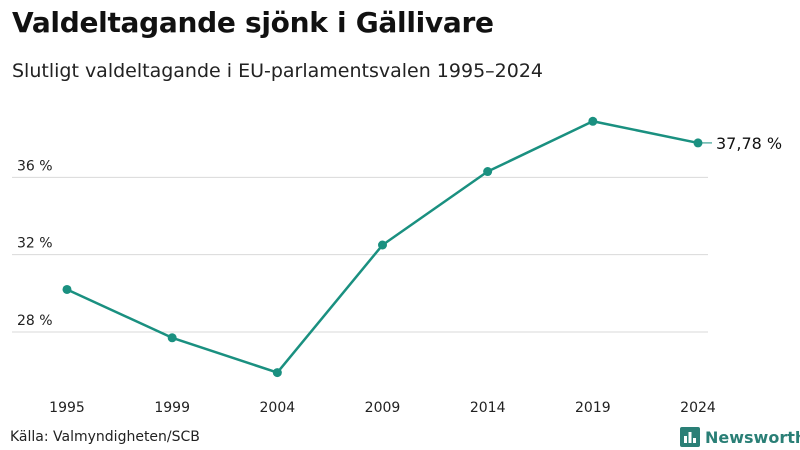  Describe the element at coordinates (278, 408) in the screenshot. I see `x-tick-label: 2004` at that location.